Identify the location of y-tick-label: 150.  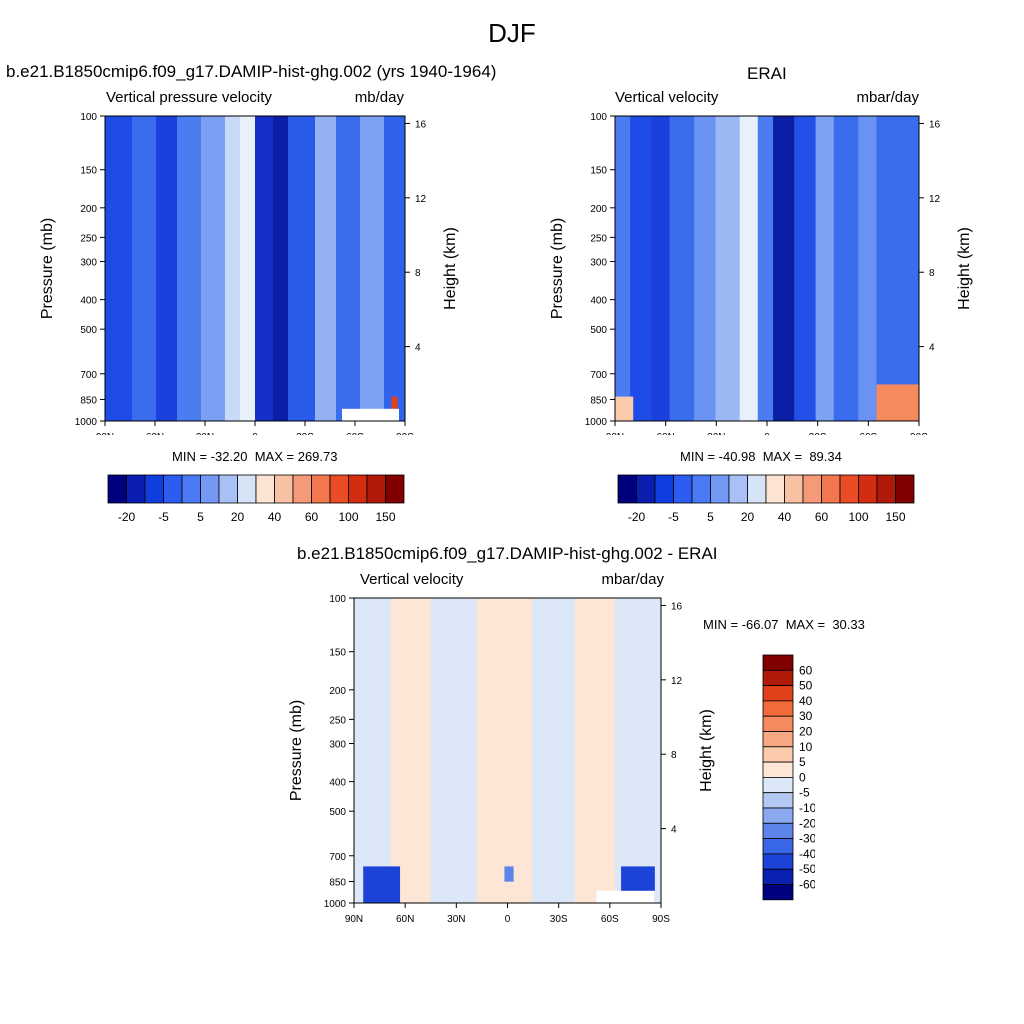
(337, 653).